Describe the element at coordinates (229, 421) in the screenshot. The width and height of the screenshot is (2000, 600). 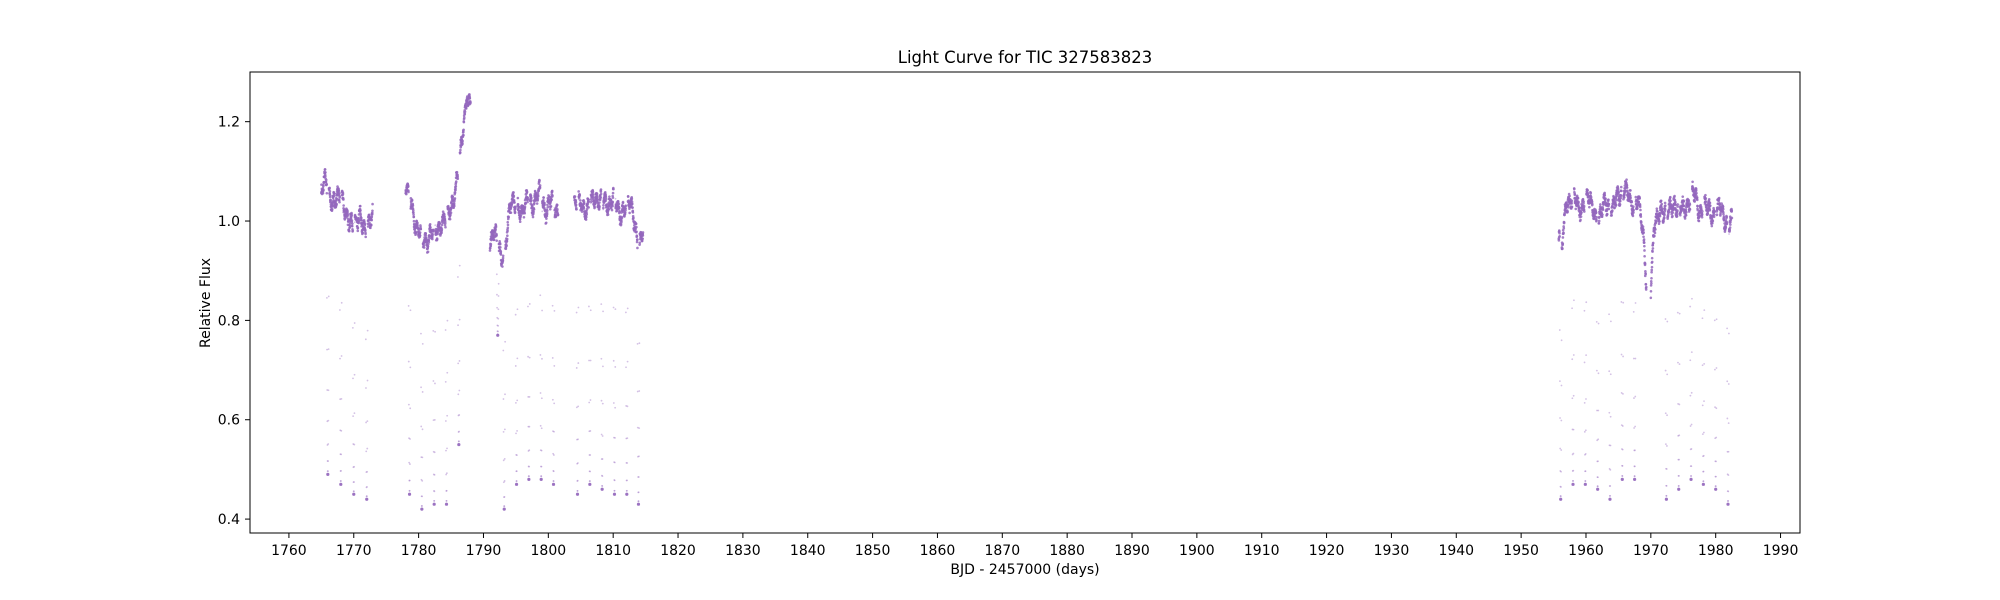
I see `y-tick-label: 0.6` at that location.